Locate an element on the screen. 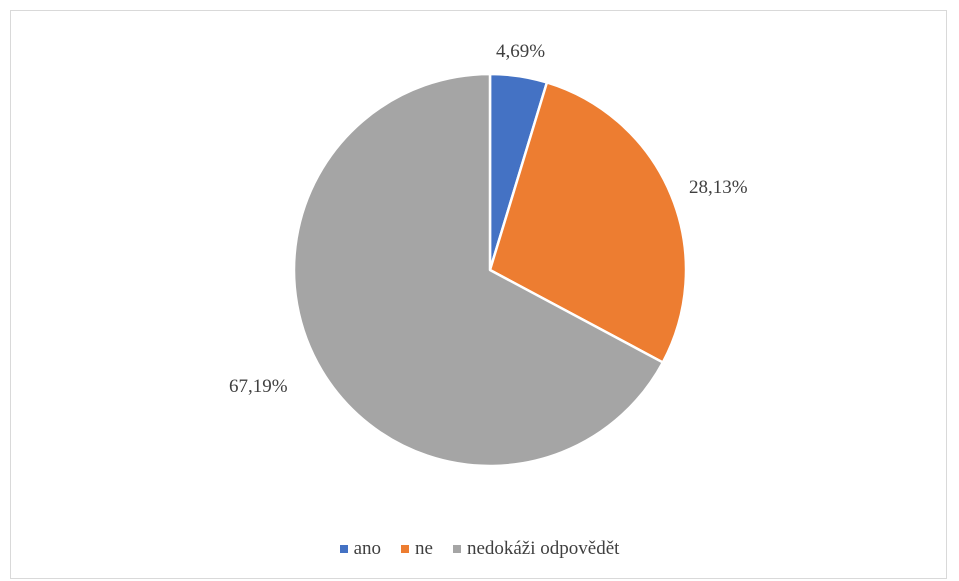 The image size is (959, 581). legend-item-ne: ne is located at coordinates (417, 549).